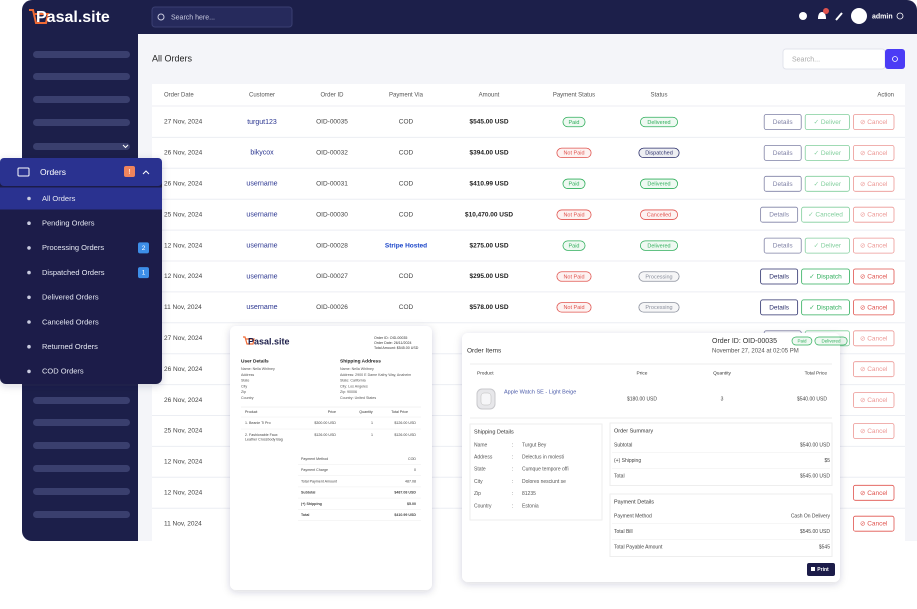  I want to click on detail-qty: 3, so click(722, 399).